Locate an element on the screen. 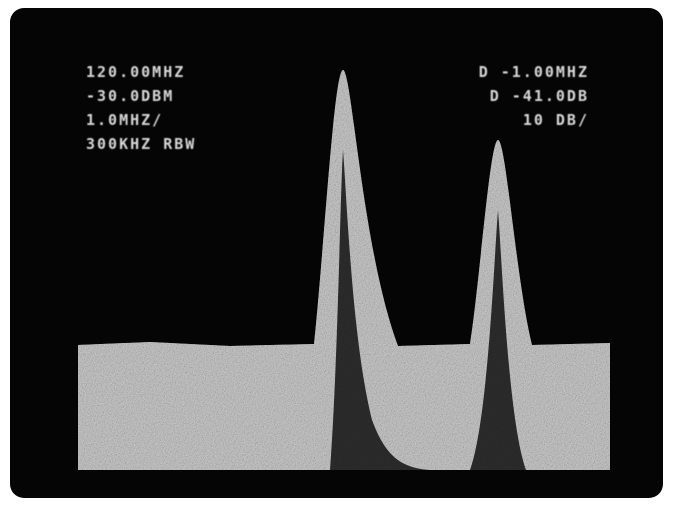  left-readout: 120.00MHZ -30.0DBM 1.0MHZ/300KHZ RBW is located at coordinates (141, 108).